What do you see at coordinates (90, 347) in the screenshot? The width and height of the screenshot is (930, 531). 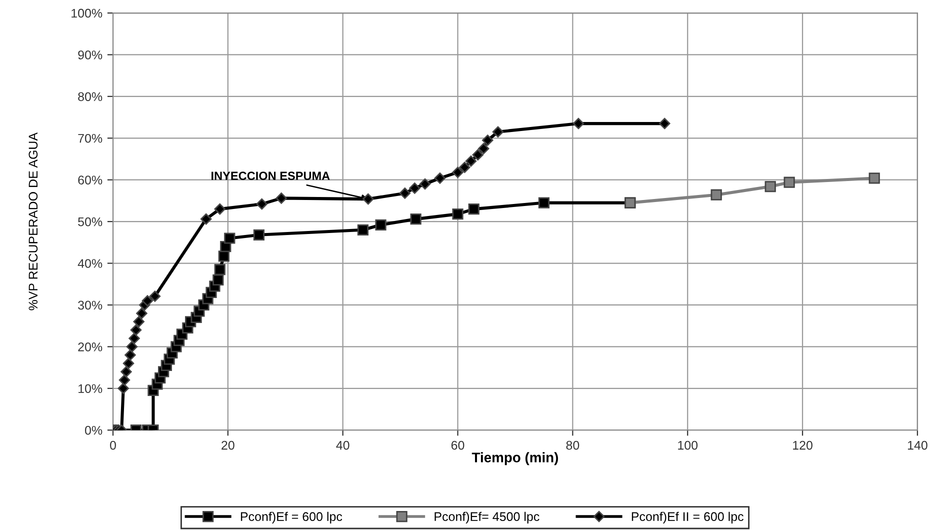 I see `y-tick-label: 20%` at bounding box center [90, 347].